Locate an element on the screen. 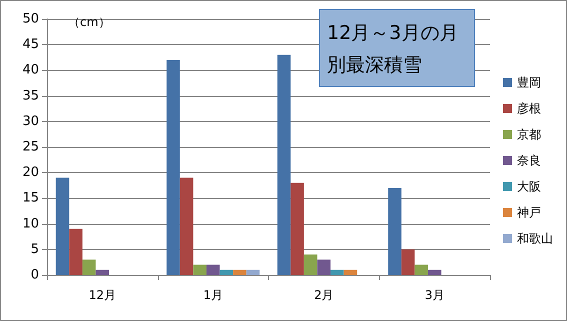  legend-label: 大阪 is located at coordinates (529, 187).